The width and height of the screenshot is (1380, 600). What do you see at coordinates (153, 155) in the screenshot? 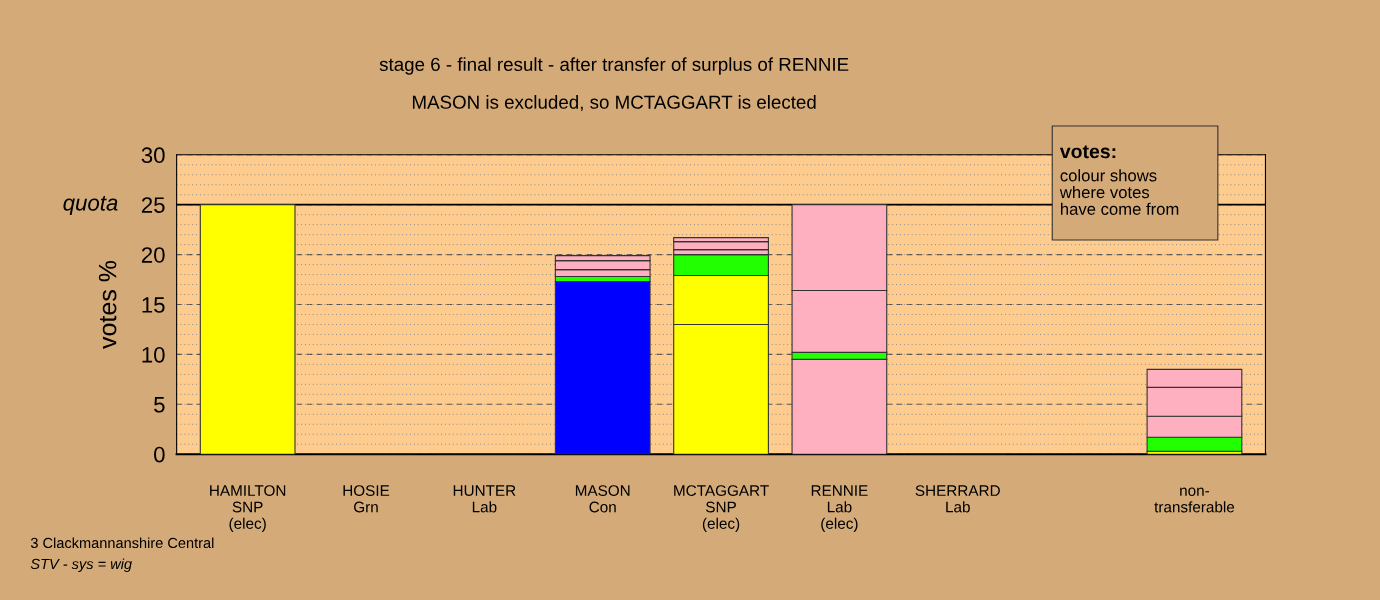
I see `y-tick-label: 30` at bounding box center [153, 155].